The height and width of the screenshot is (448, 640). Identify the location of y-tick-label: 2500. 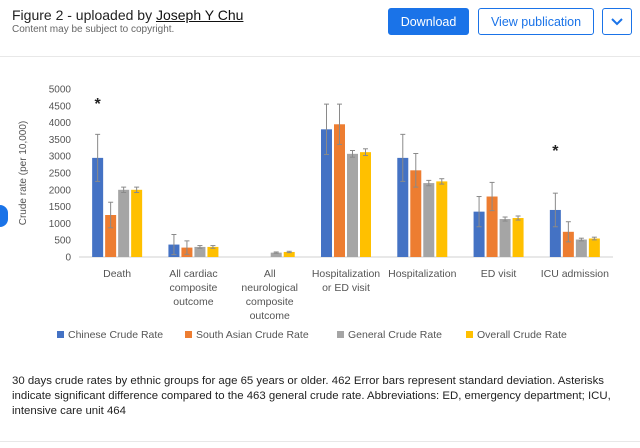
(60, 174).